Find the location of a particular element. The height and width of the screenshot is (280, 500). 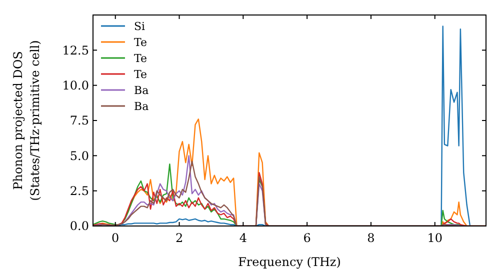

y-tick-label: 0.0 is located at coordinates (79, 226).